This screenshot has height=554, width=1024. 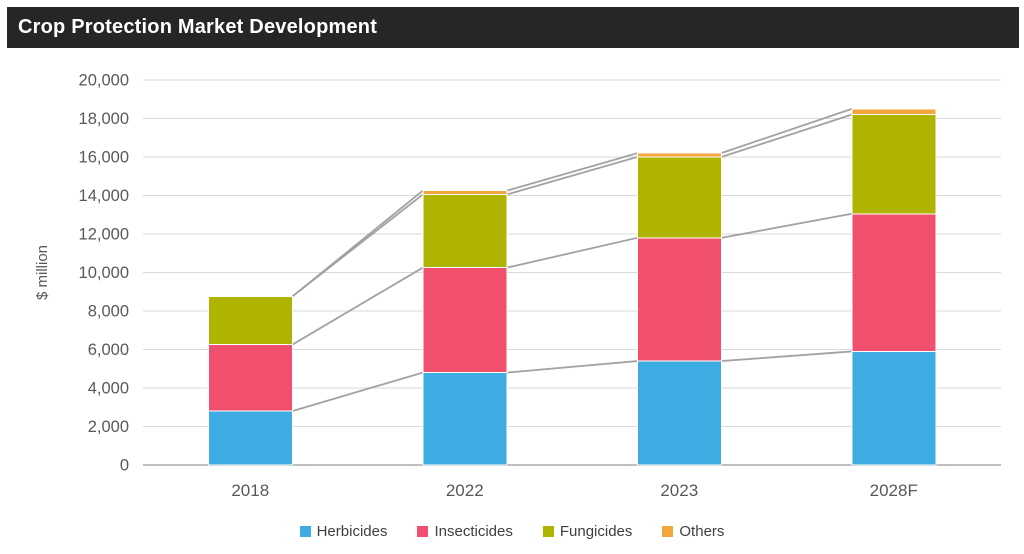 I want to click on y-tick-label: 2,000, so click(x=108, y=427).